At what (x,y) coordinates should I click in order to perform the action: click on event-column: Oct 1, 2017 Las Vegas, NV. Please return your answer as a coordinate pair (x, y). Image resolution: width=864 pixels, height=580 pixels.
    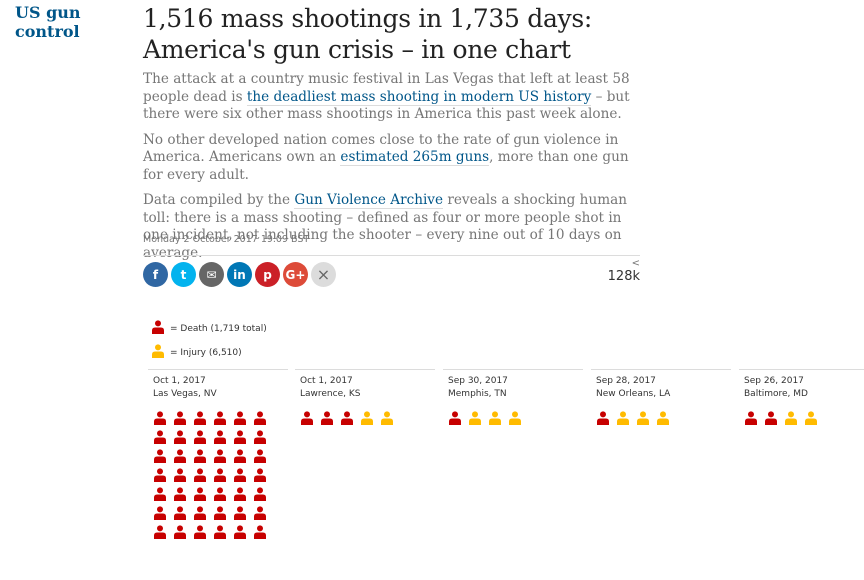
    Looking at the image, I should click on (218, 456).